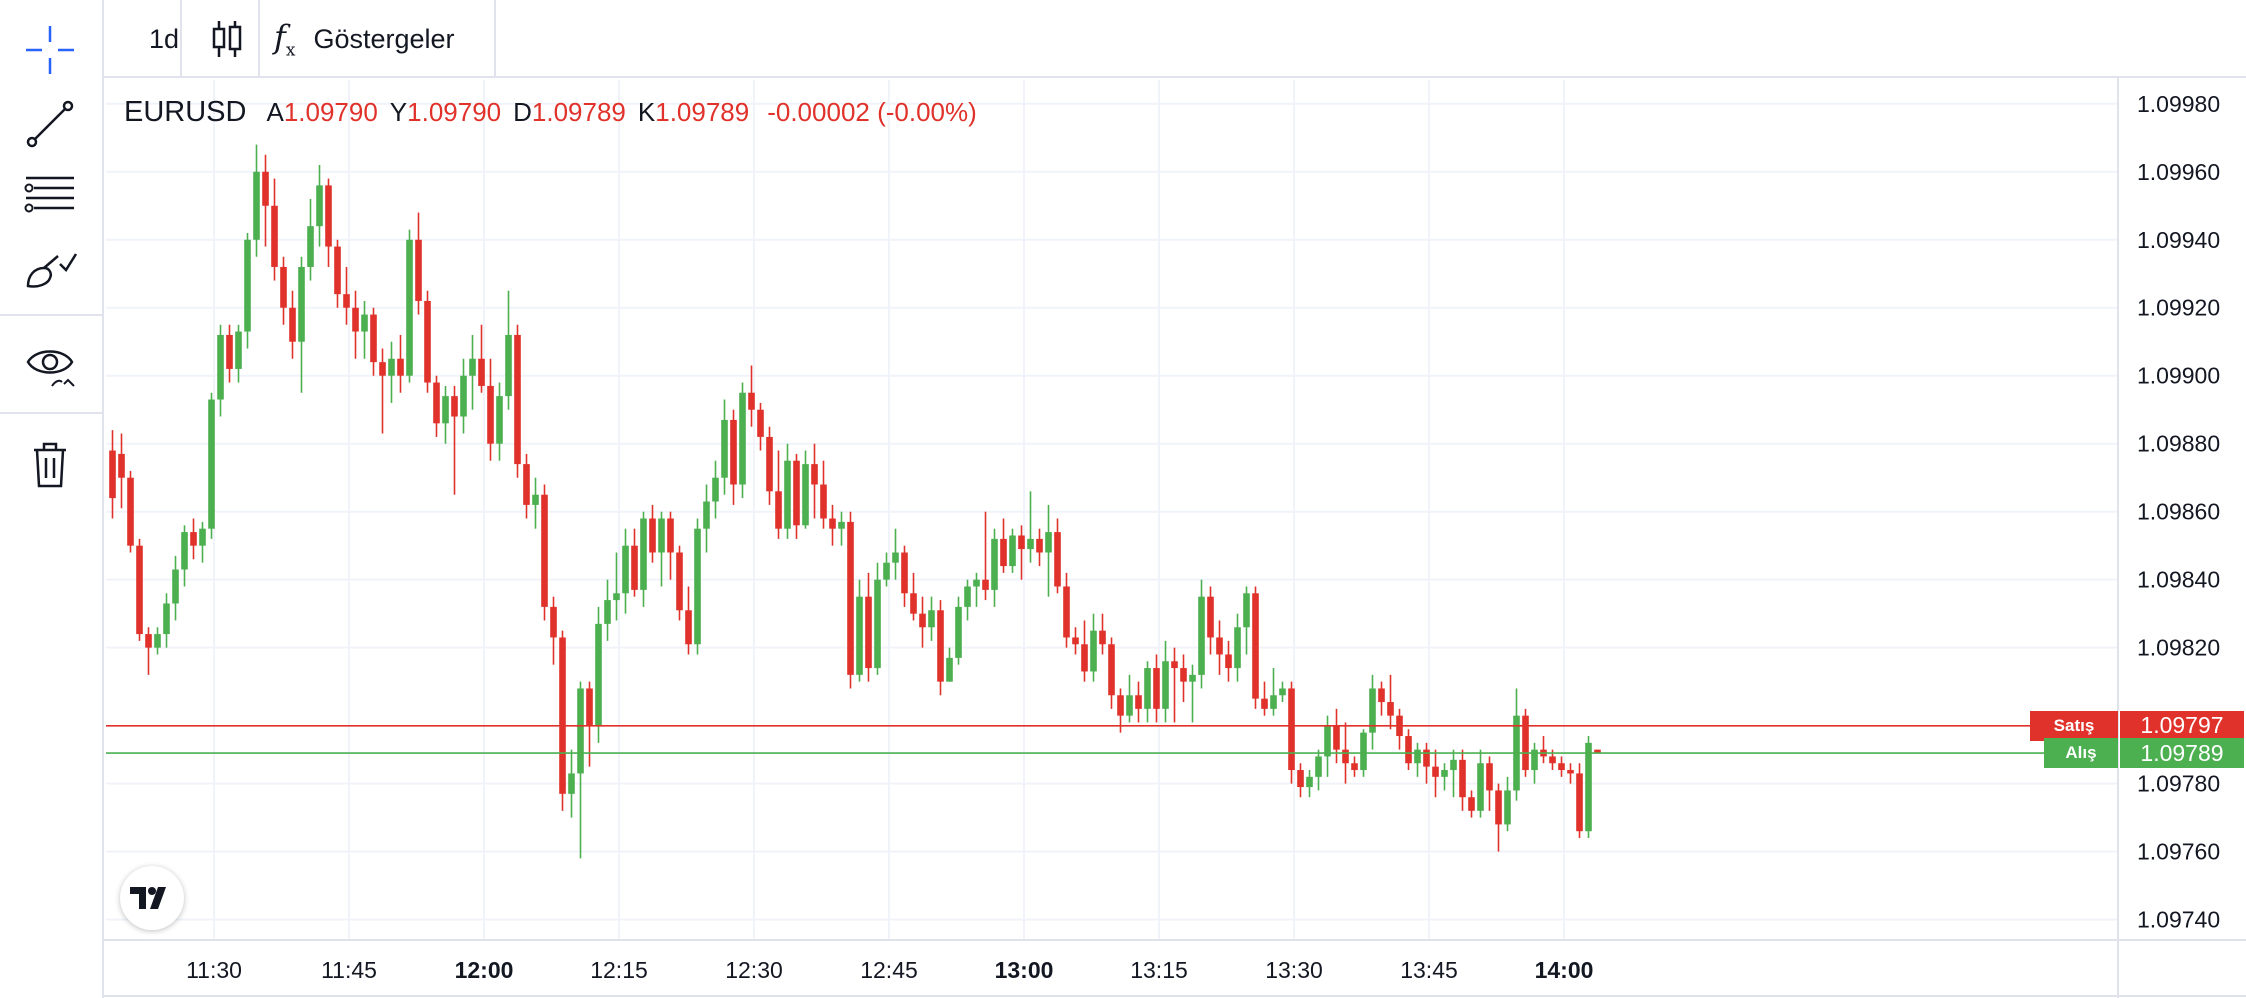 The height and width of the screenshot is (998, 2246). What do you see at coordinates (2081, 753) in the screenshot?
I see `buy-price-tag: Alış` at bounding box center [2081, 753].